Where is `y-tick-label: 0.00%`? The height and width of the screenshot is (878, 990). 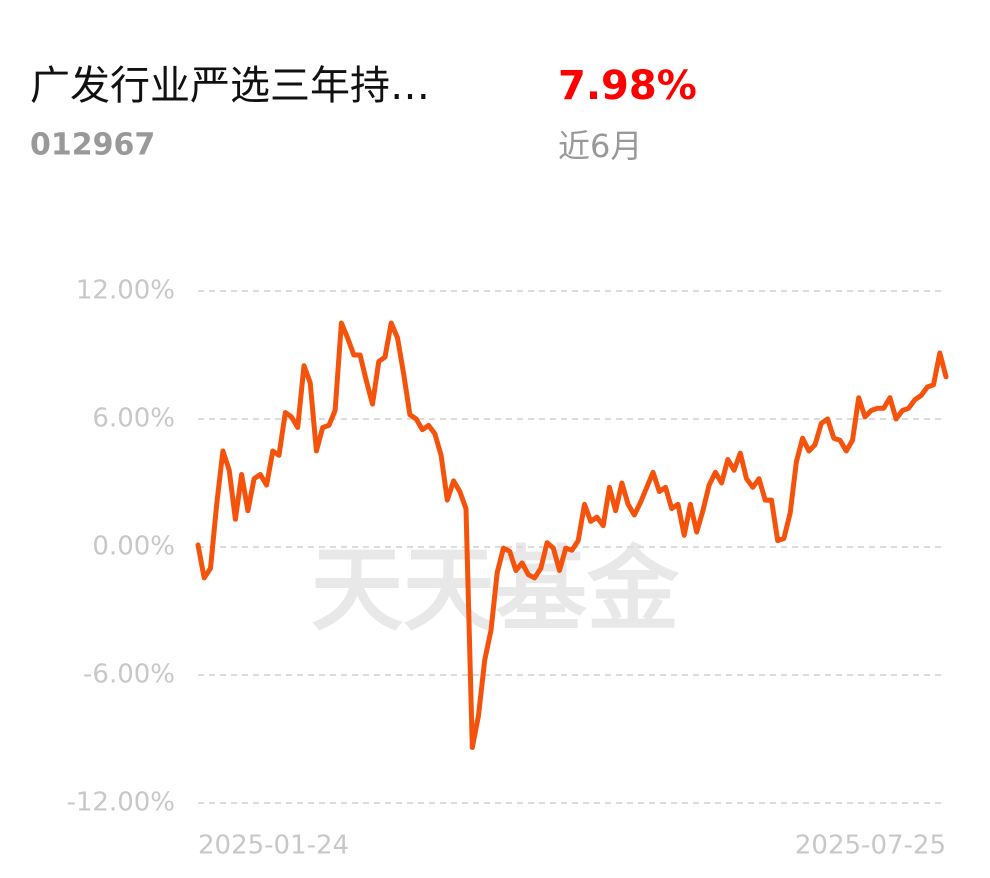
y-tick-label: 0.00% is located at coordinates (133, 547).